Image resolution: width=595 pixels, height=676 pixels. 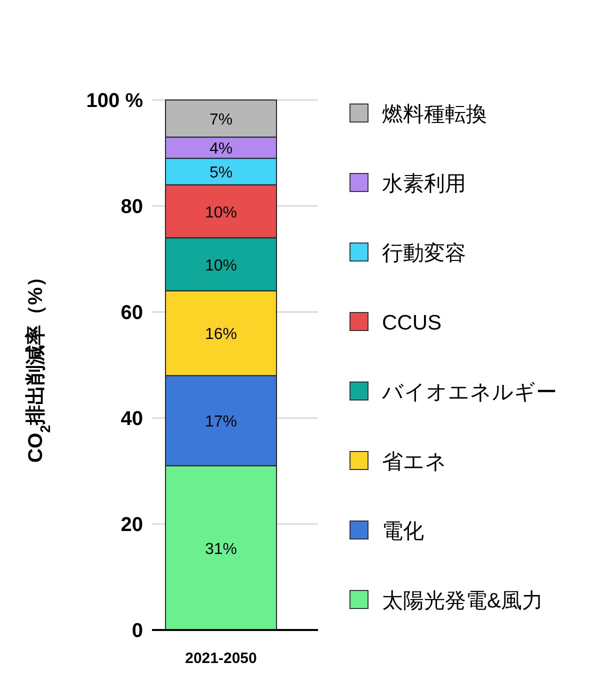 I want to click on y-tick-label: 100 %, so click(x=115, y=101).